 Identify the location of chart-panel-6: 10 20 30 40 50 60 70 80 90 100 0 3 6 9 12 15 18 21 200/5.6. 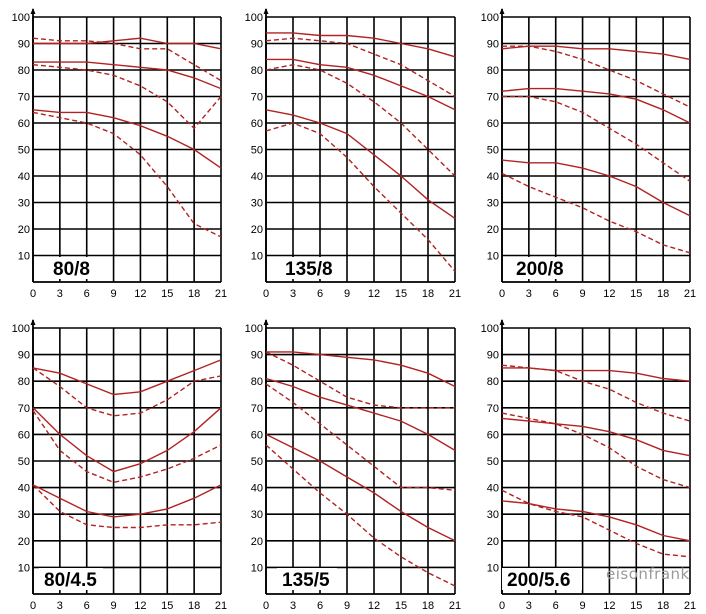
(588, 465).